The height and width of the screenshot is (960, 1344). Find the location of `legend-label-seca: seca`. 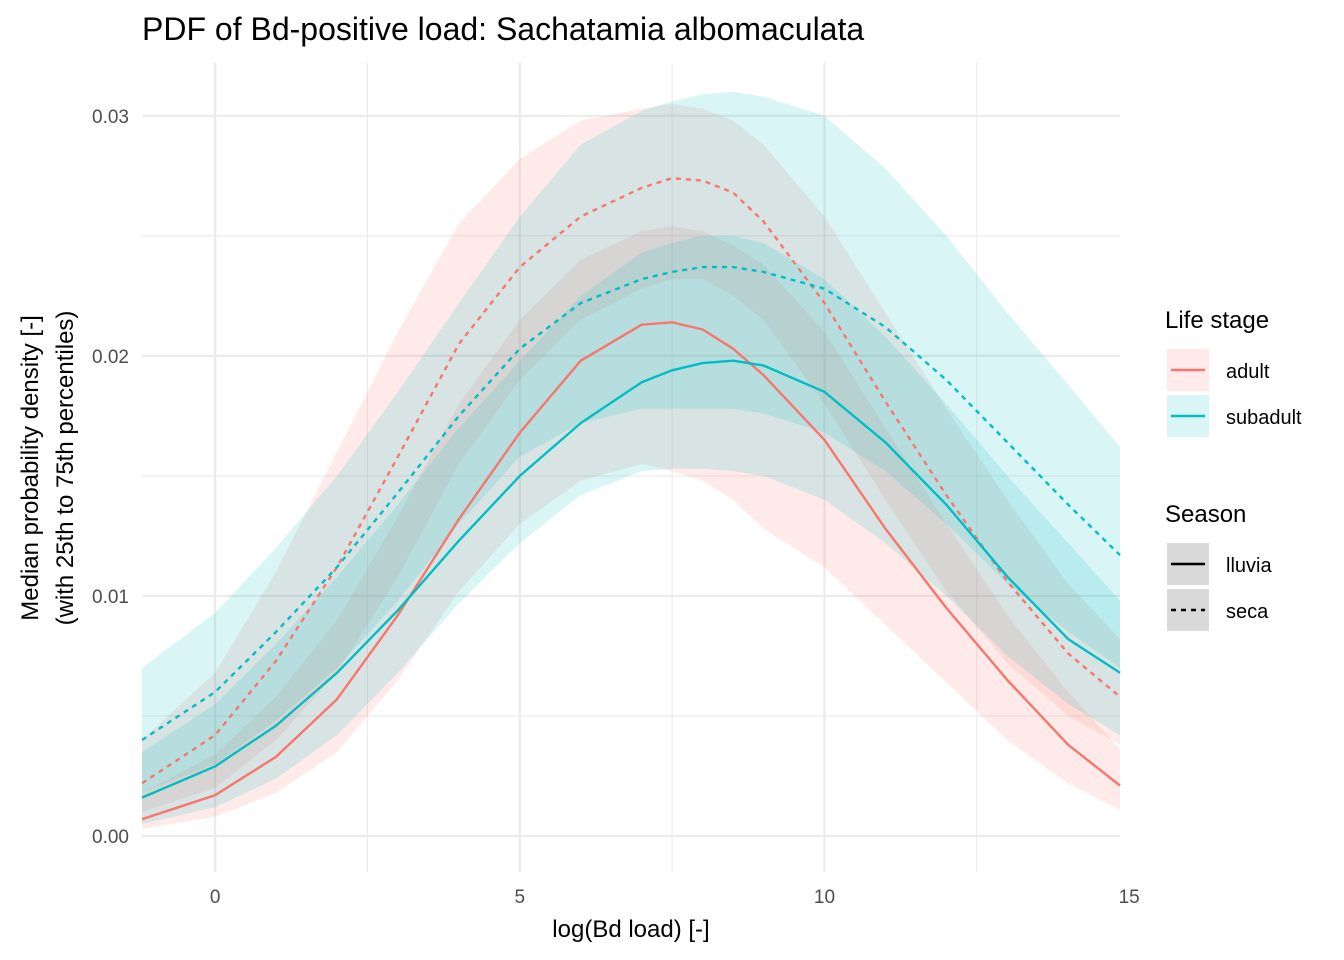

legend-label-seca: seca is located at coordinates (1247, 612).